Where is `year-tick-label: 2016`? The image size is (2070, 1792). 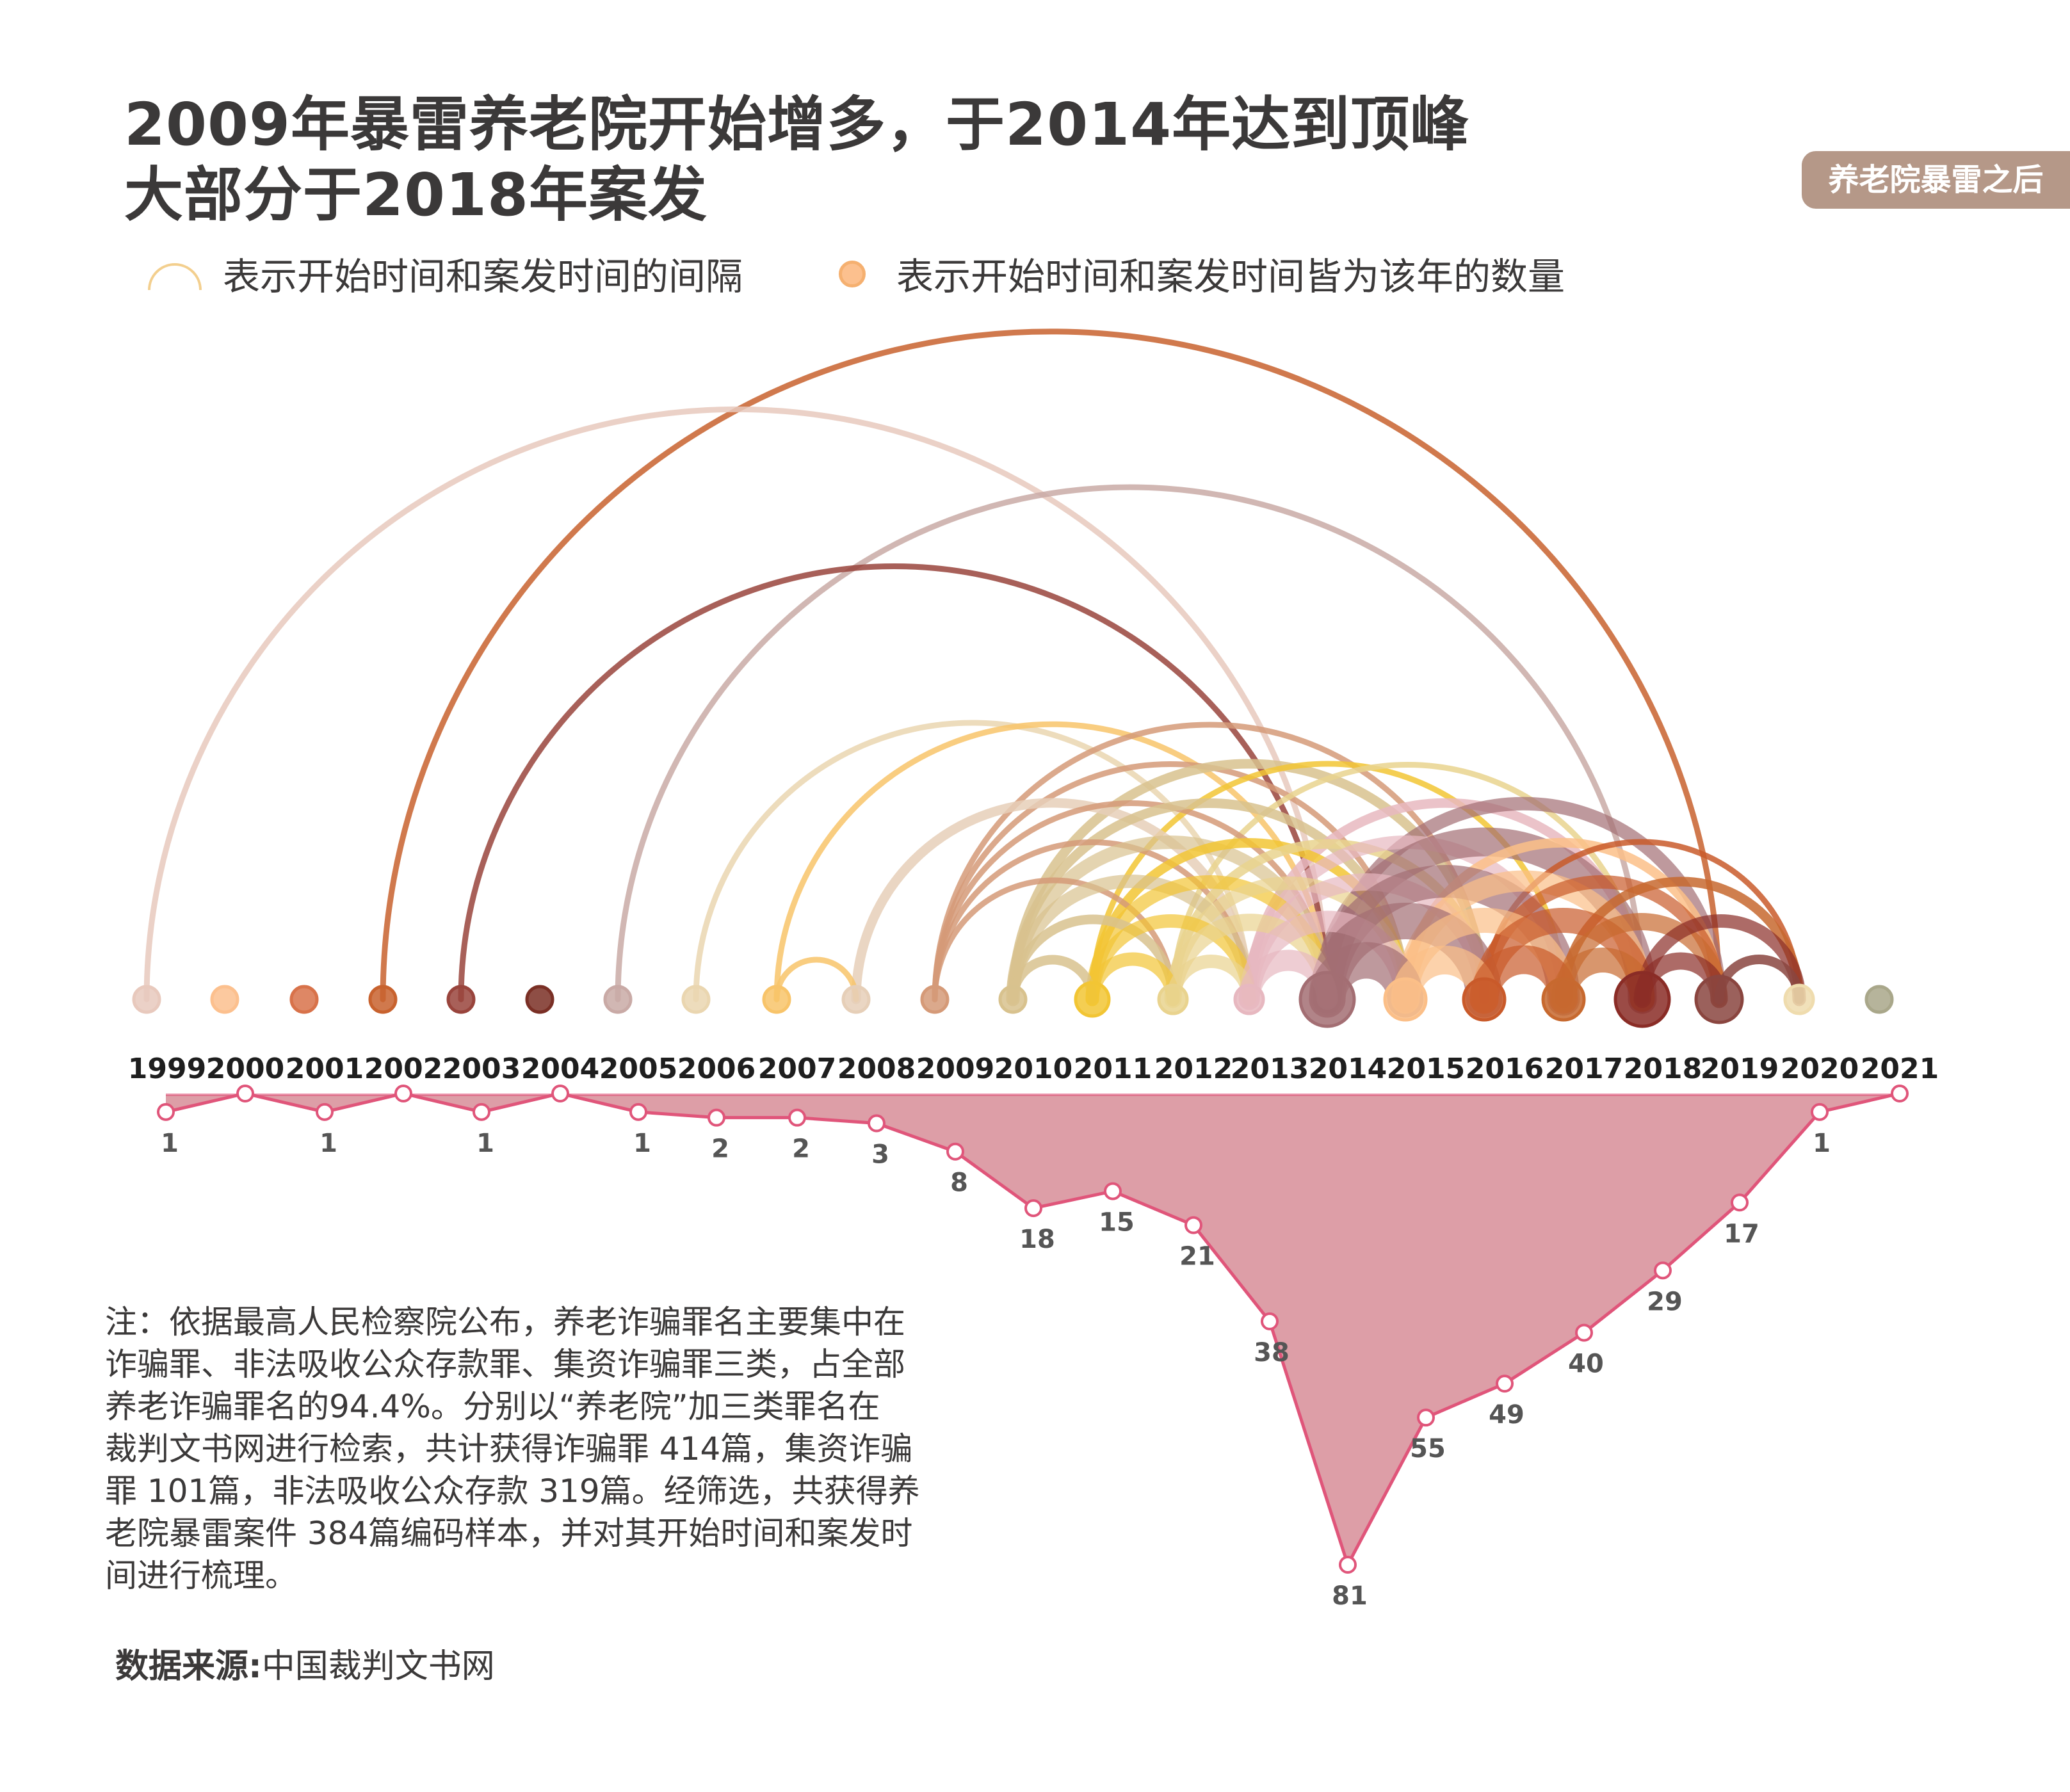 year-tick-label: 2016 is located at coordinates (1505, 1069).